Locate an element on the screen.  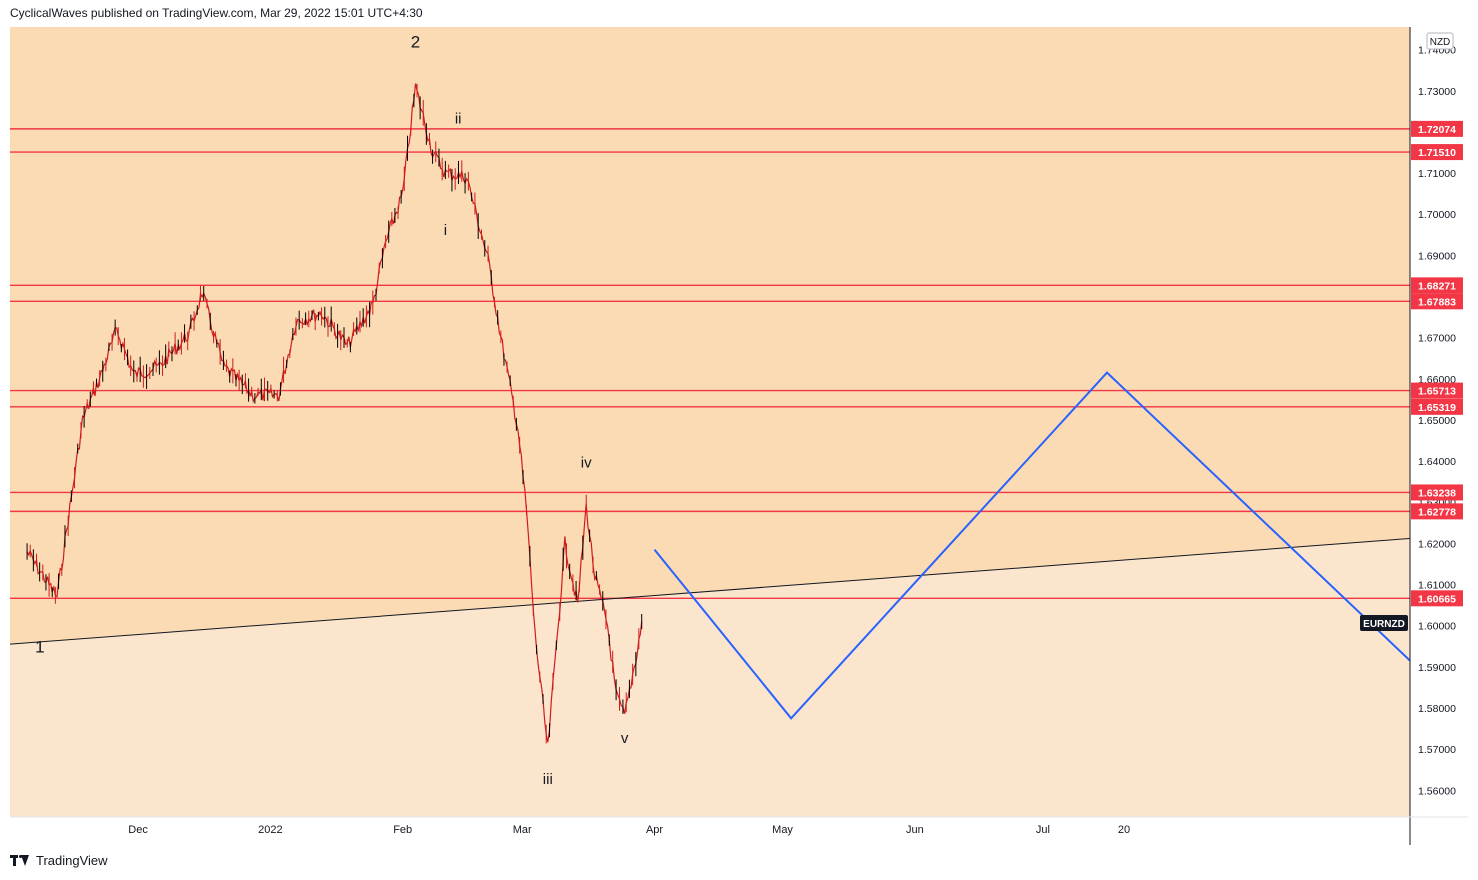
level-price-label: 1.68271 is located at coordinates (1437, 286).